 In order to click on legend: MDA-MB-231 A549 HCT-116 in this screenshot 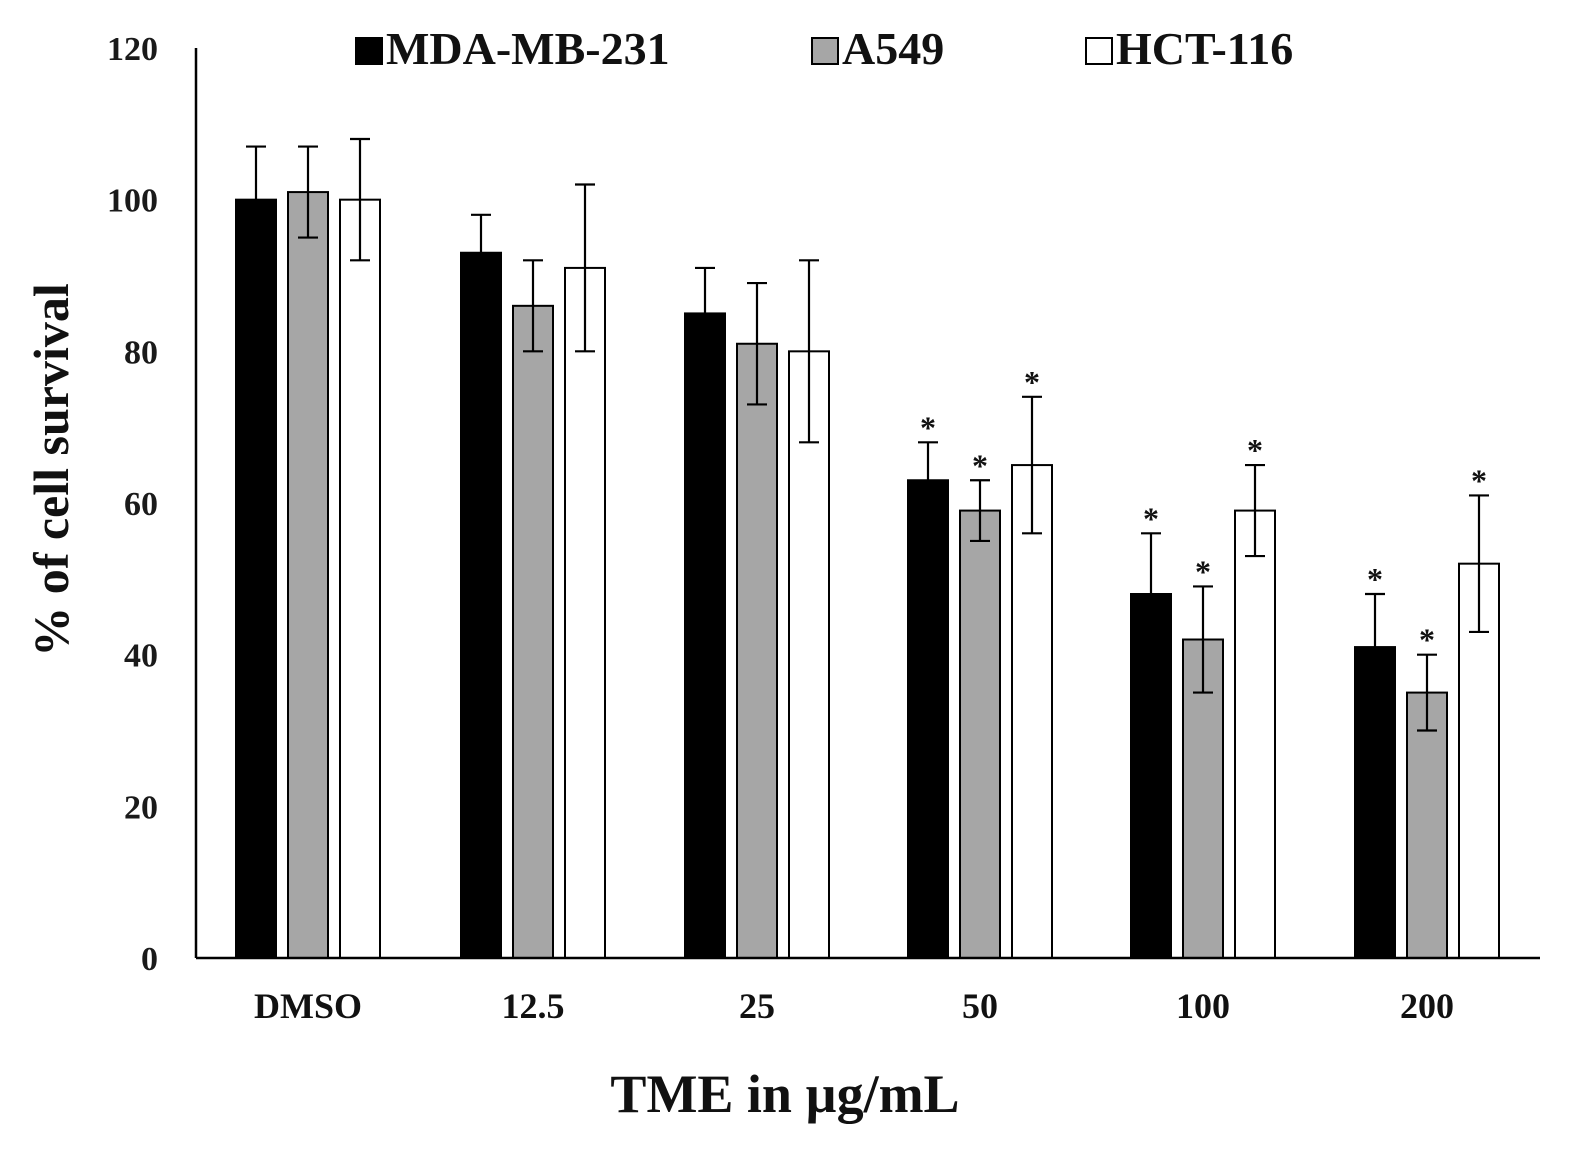, I will do `click(824, 48)`.